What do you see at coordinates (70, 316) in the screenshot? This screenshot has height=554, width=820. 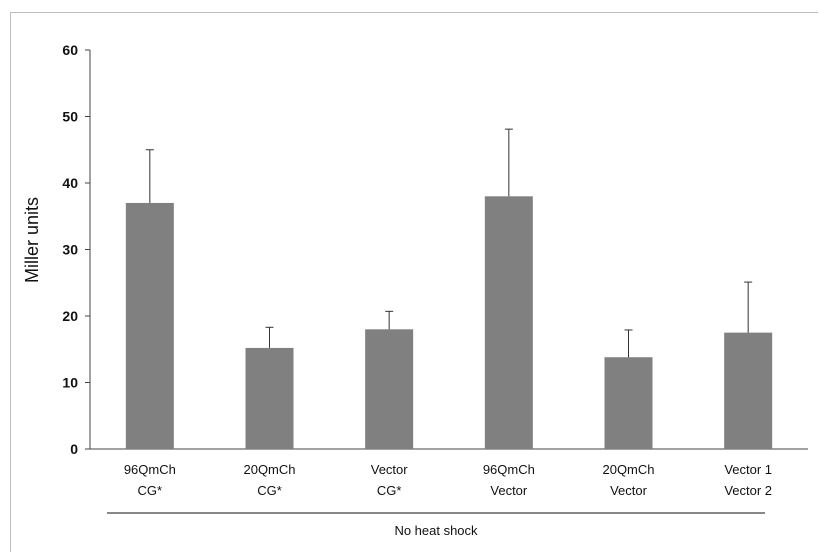 I see `y-tick-label: 20` at bounding box center [70, 316].